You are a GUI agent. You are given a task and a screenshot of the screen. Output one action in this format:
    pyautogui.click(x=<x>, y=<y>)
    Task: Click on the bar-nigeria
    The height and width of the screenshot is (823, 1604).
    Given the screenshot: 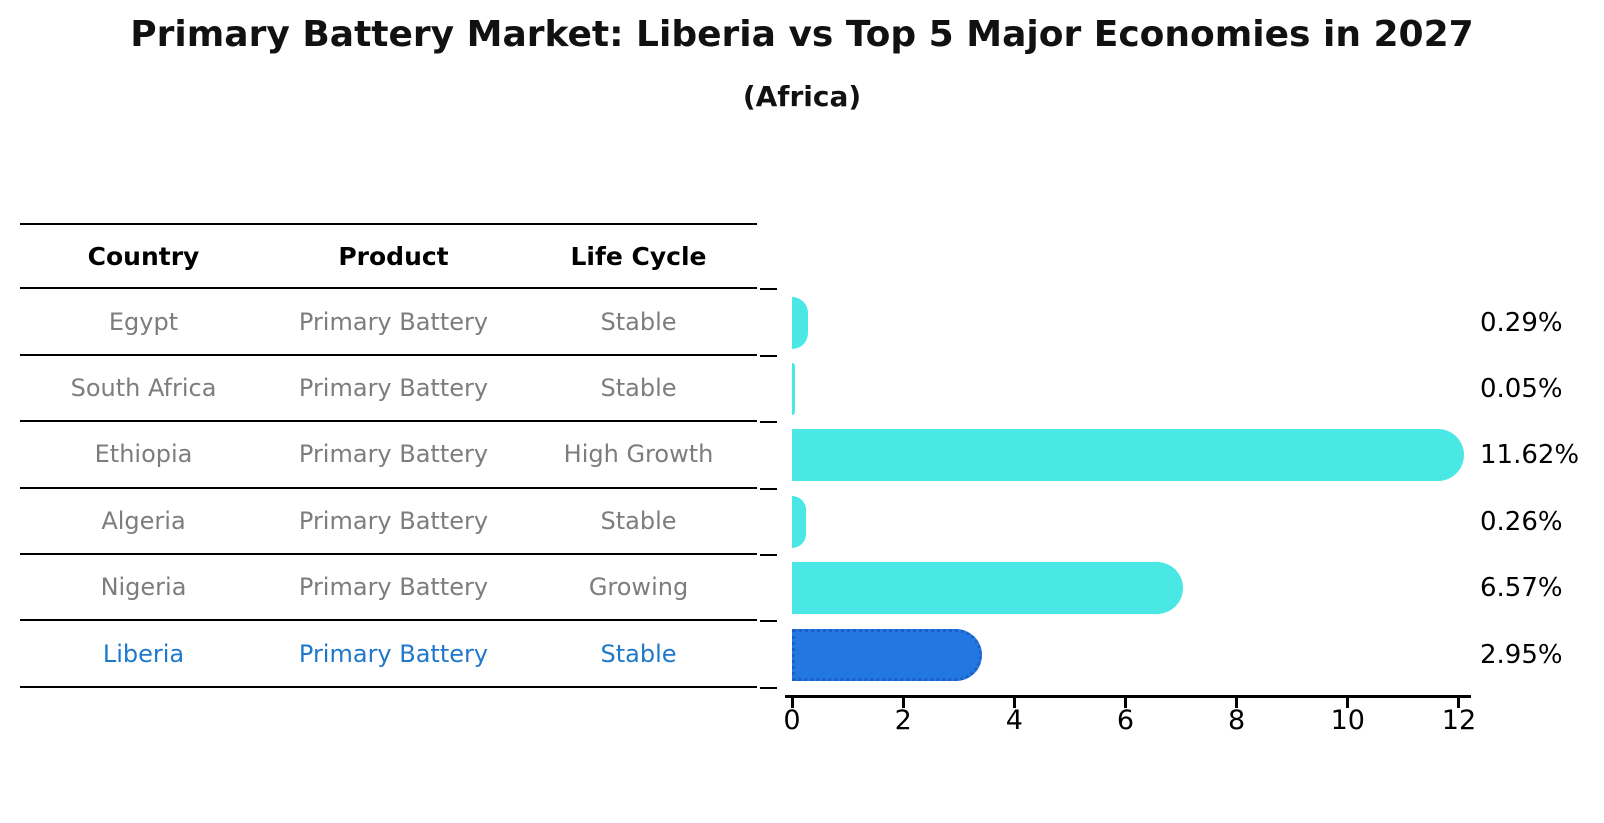 What is the action you would take?
    pyautogui.click(x=988, y=588)
    